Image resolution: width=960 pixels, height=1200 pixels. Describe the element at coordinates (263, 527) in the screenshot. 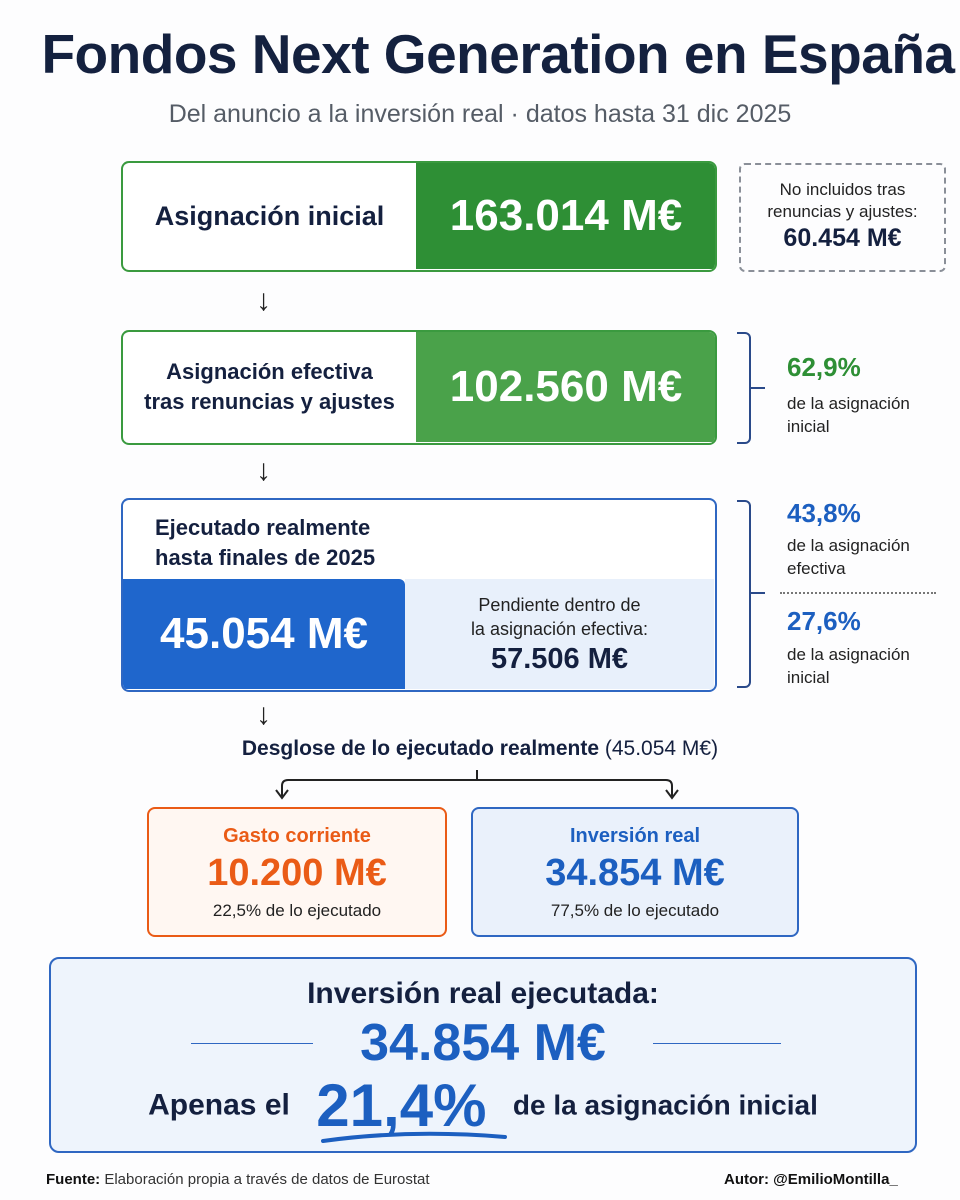

I see `step3-label-line1: Ejecutado realmente` at that location.